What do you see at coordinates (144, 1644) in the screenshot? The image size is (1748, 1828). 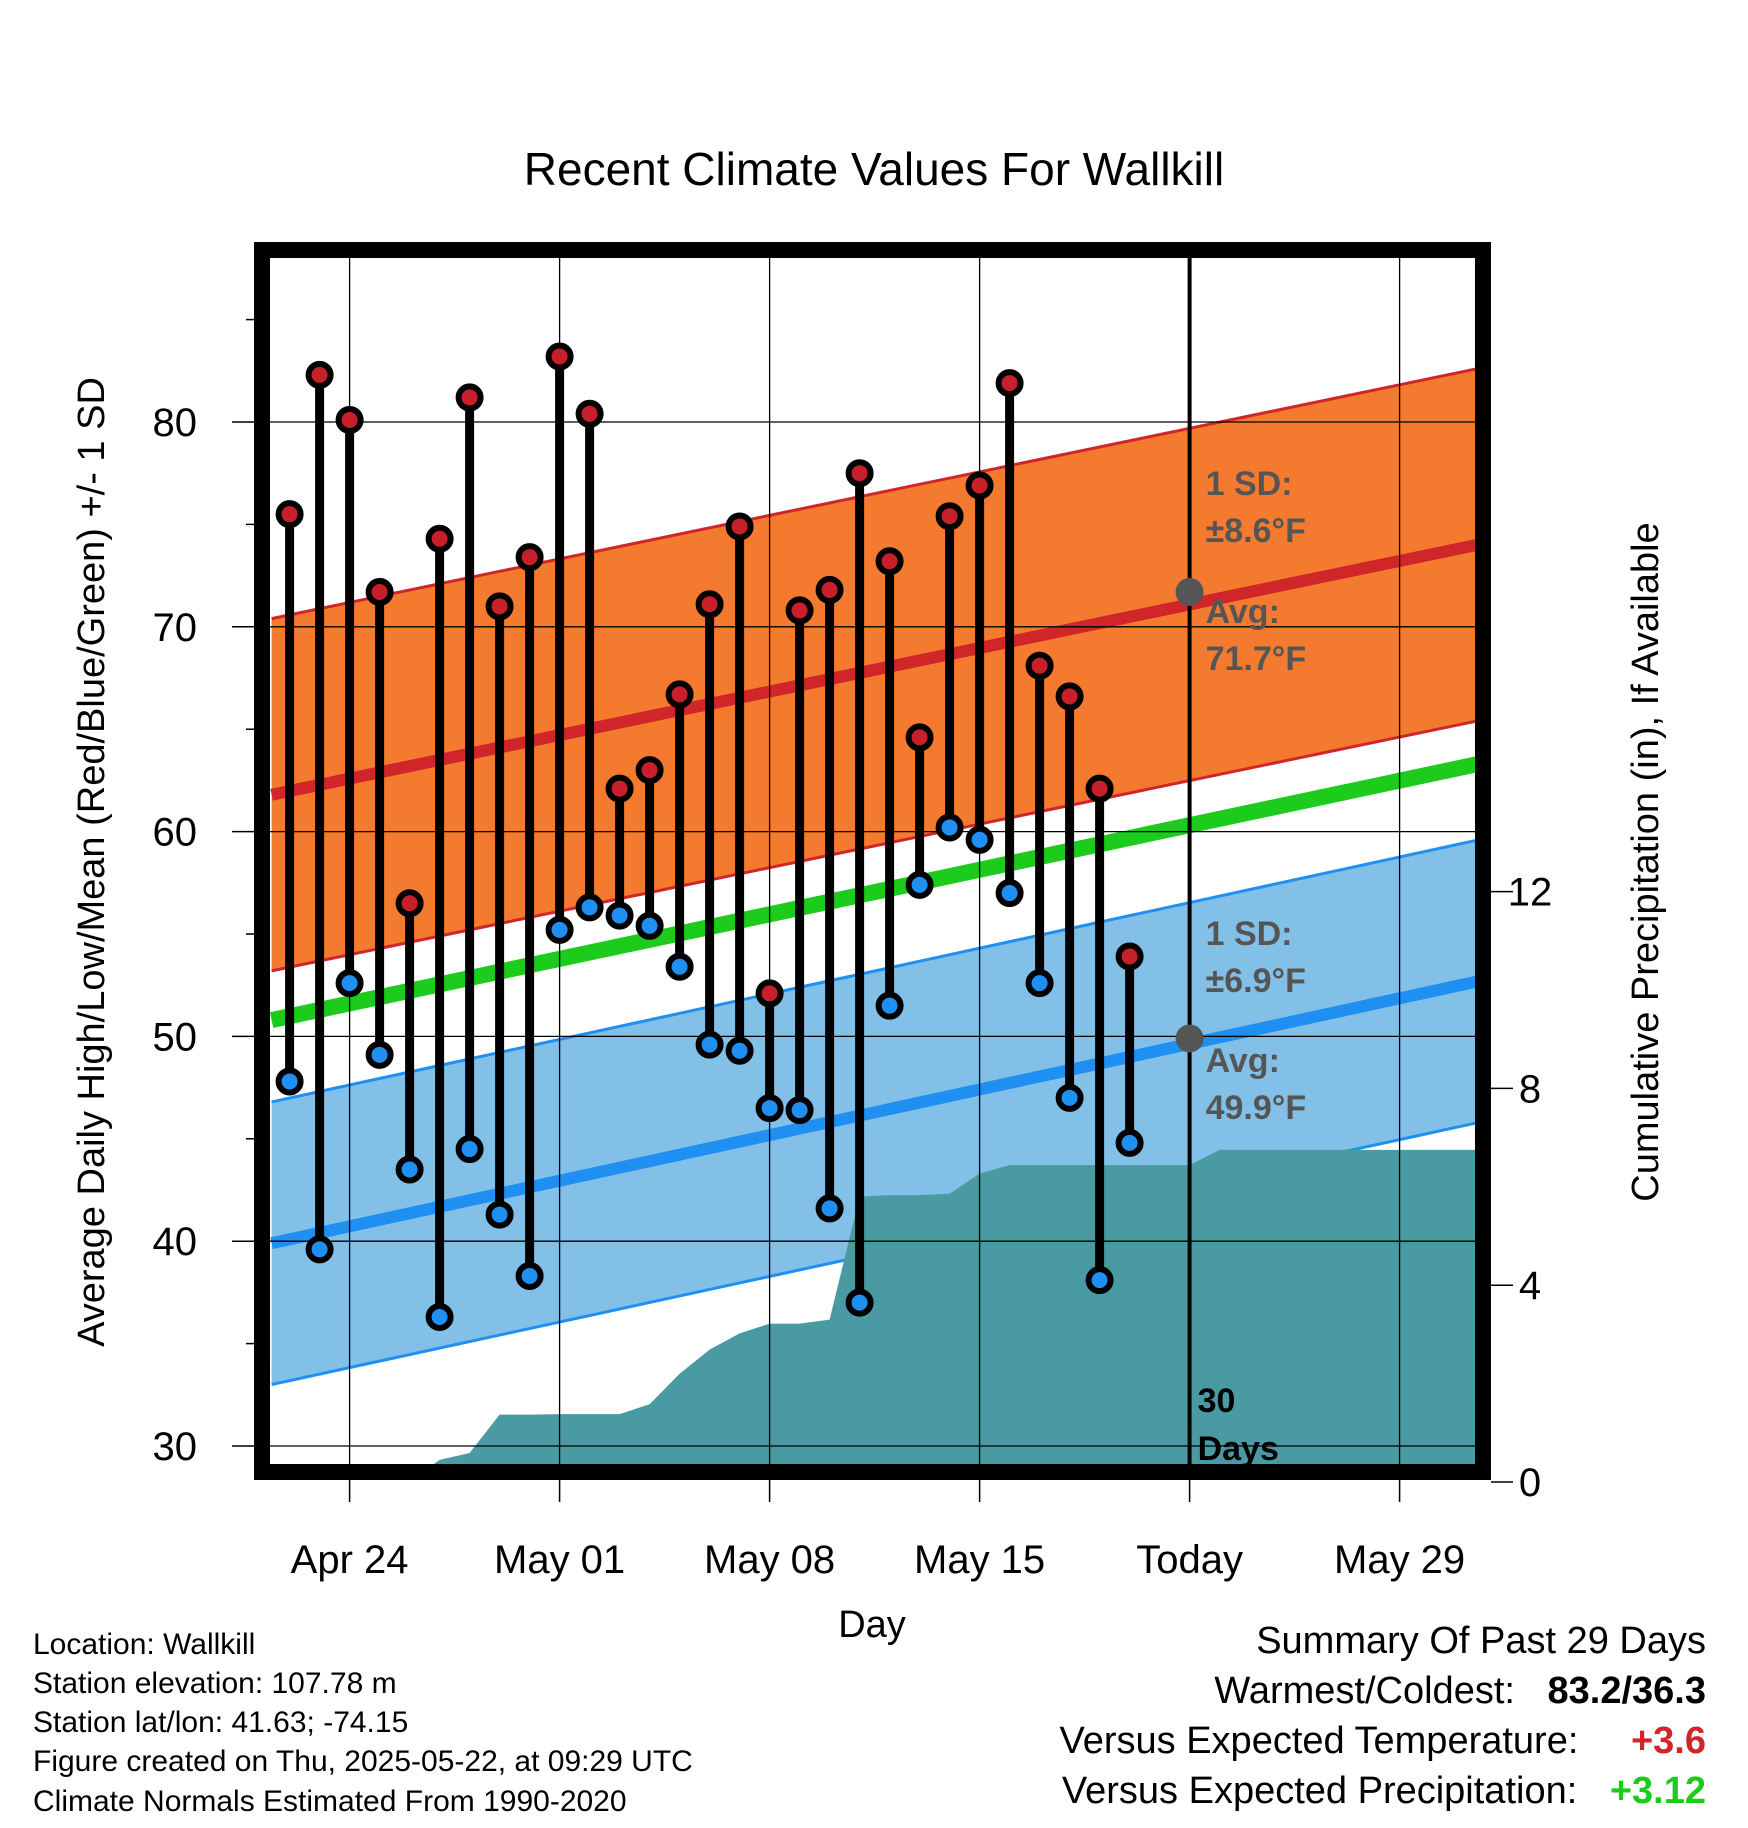 I see `info-location: Location: Wallkill` at bounding box center [144, 1644].